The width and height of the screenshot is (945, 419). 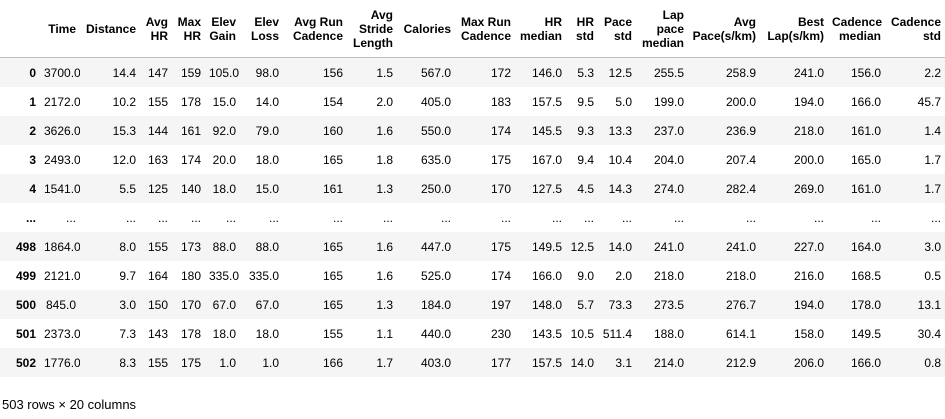 What do you see at coordinates (62, 101) in the screenshot?
I see `table-cell: 2172.0` at bounding box center [62, 101].